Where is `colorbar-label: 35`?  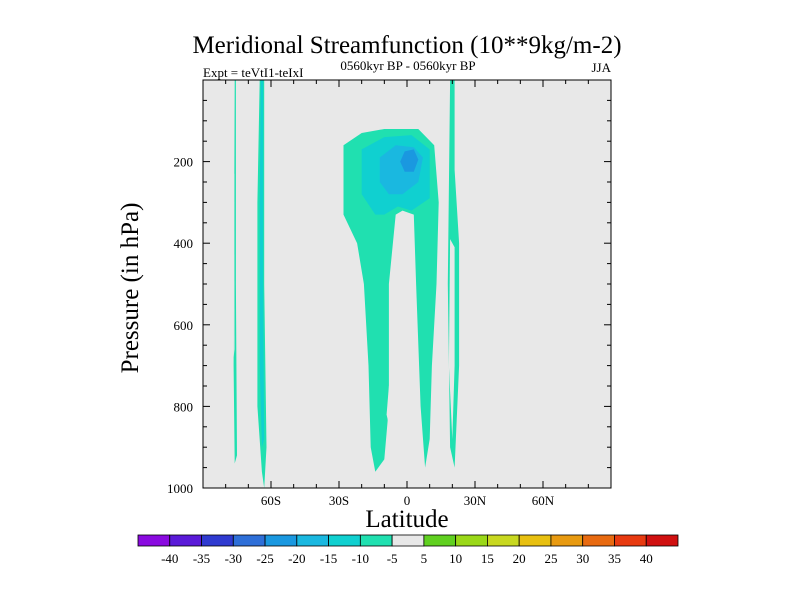
colorbar-label: 35 is located at coordinates (614, 558).